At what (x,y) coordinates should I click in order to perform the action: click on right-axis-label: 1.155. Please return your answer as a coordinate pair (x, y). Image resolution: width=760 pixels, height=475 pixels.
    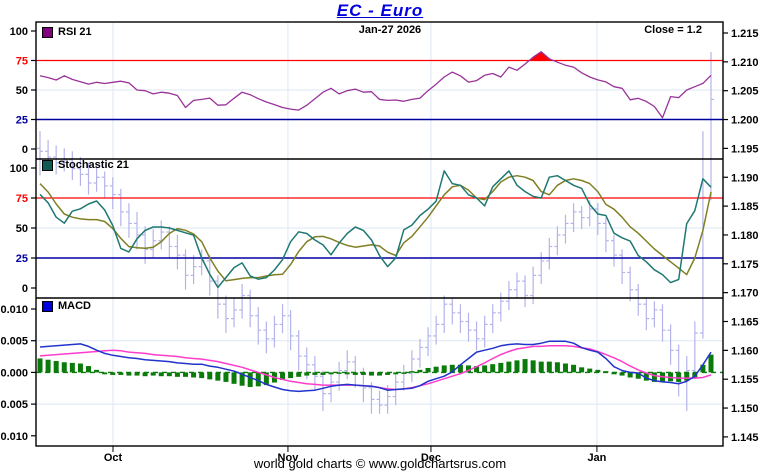
    Looking at the image, I should click on (745, 380).